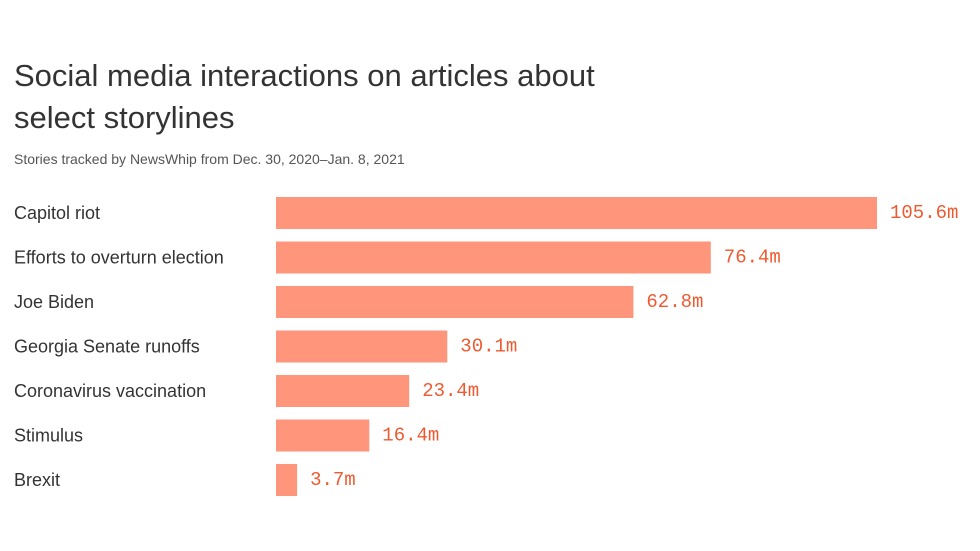  What do you see at coordinates (107, 347) in the screenshot?
I see `category-label: Georgia Senate runoffs` at bounding box center [107, 347].